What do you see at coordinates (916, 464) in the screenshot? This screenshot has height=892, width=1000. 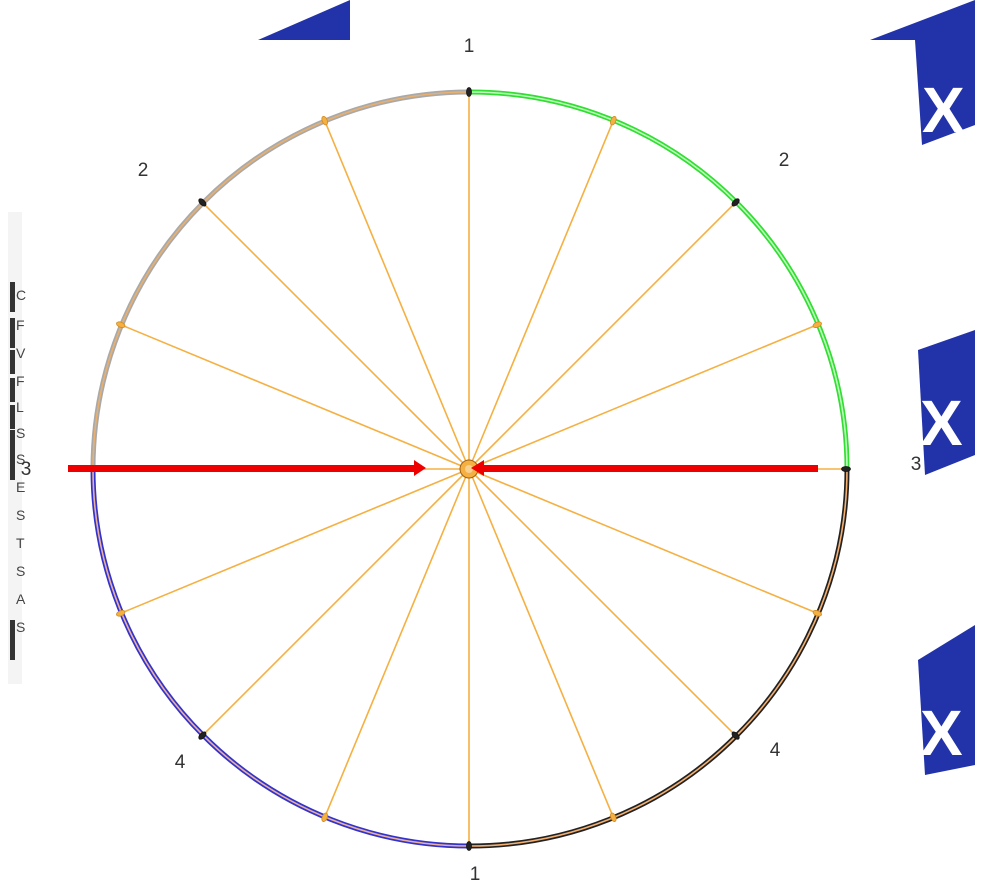 I see `label-right: 3` at bounding box center [916, 464].